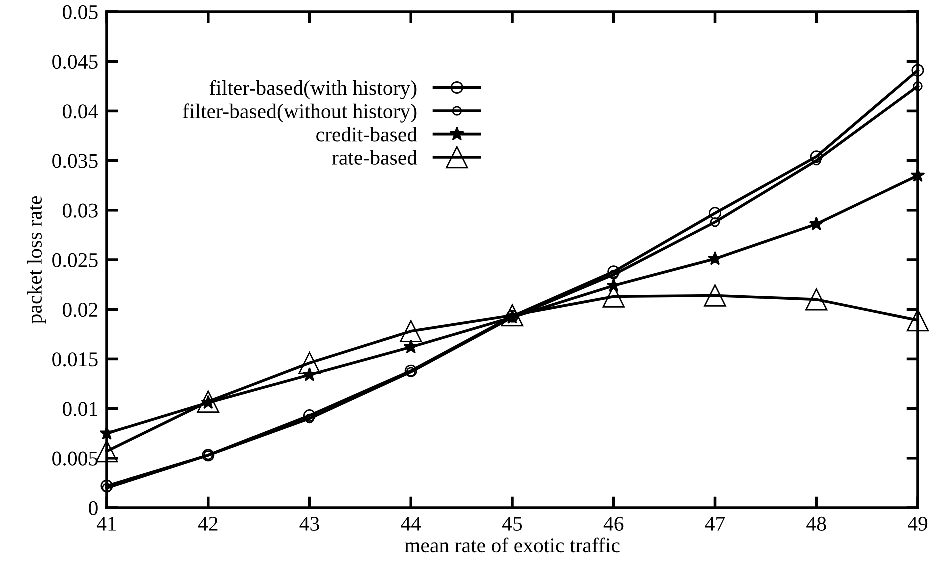  I want to click on y-tick-label: 0.015, so click(75, 359).